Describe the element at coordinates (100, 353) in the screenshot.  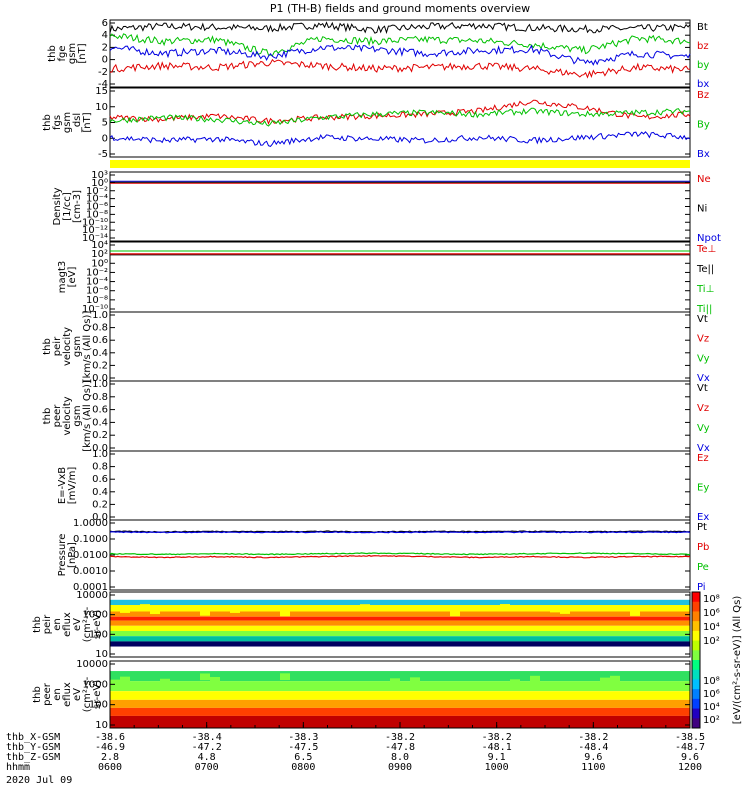
I see `y-tick-label: 0.4` at that location.